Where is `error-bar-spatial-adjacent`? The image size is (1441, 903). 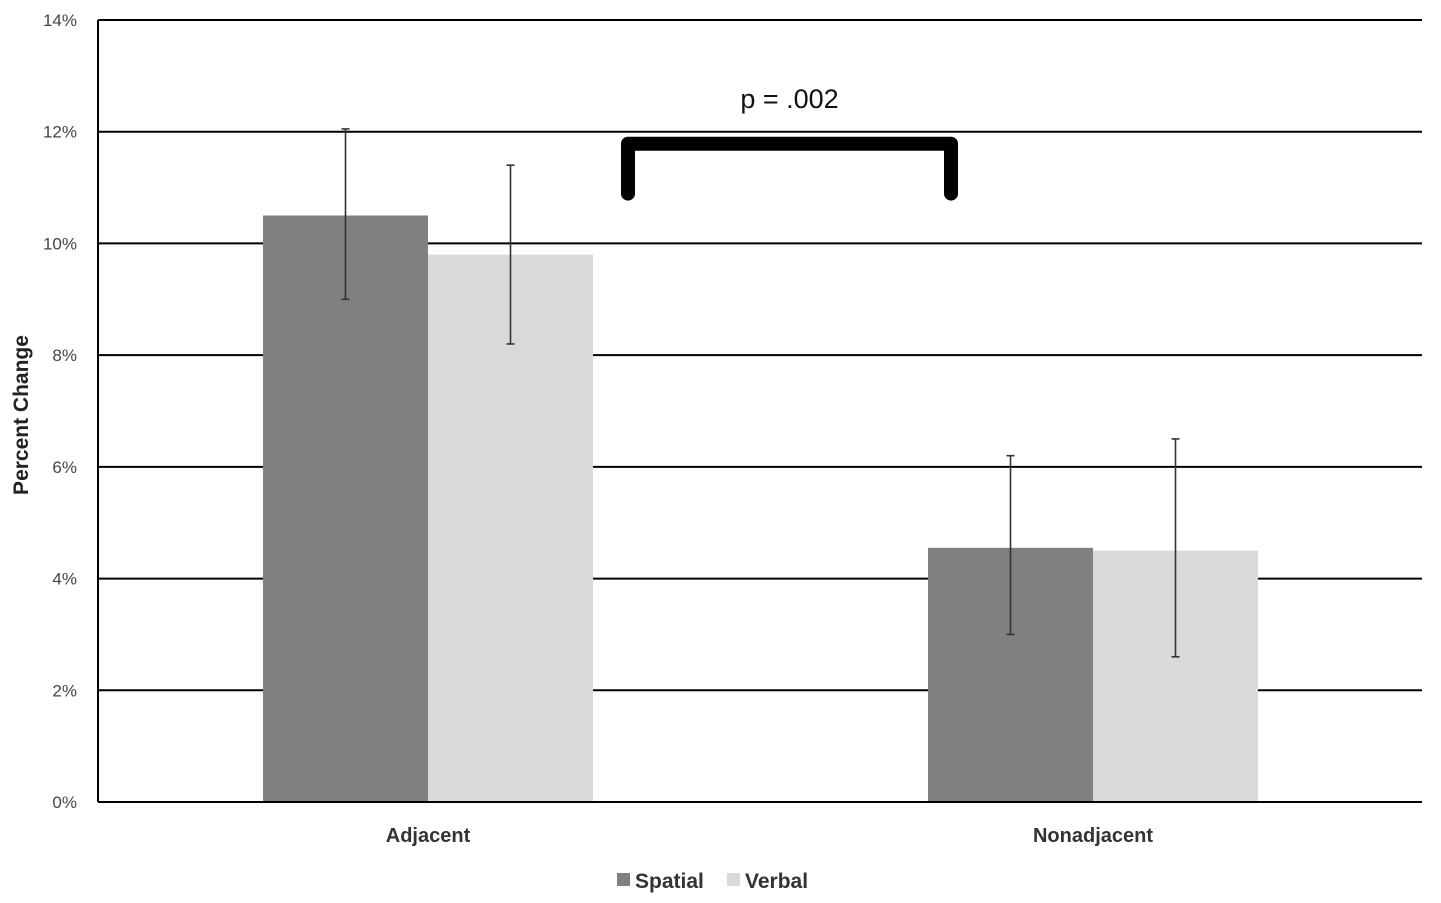 error-bar-spatial-adjacent is located at coordinates (345, 214).